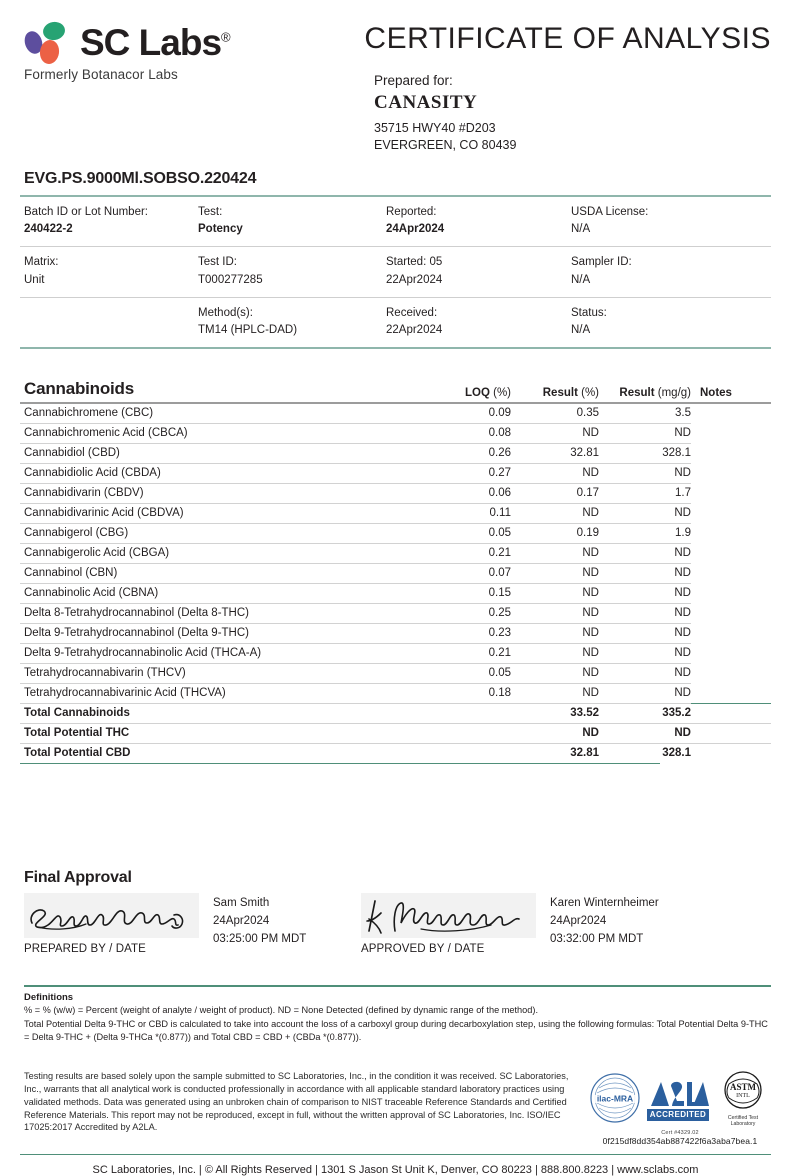  I want to click on prepared-for-label: Prepared for:, so click(413, 80).